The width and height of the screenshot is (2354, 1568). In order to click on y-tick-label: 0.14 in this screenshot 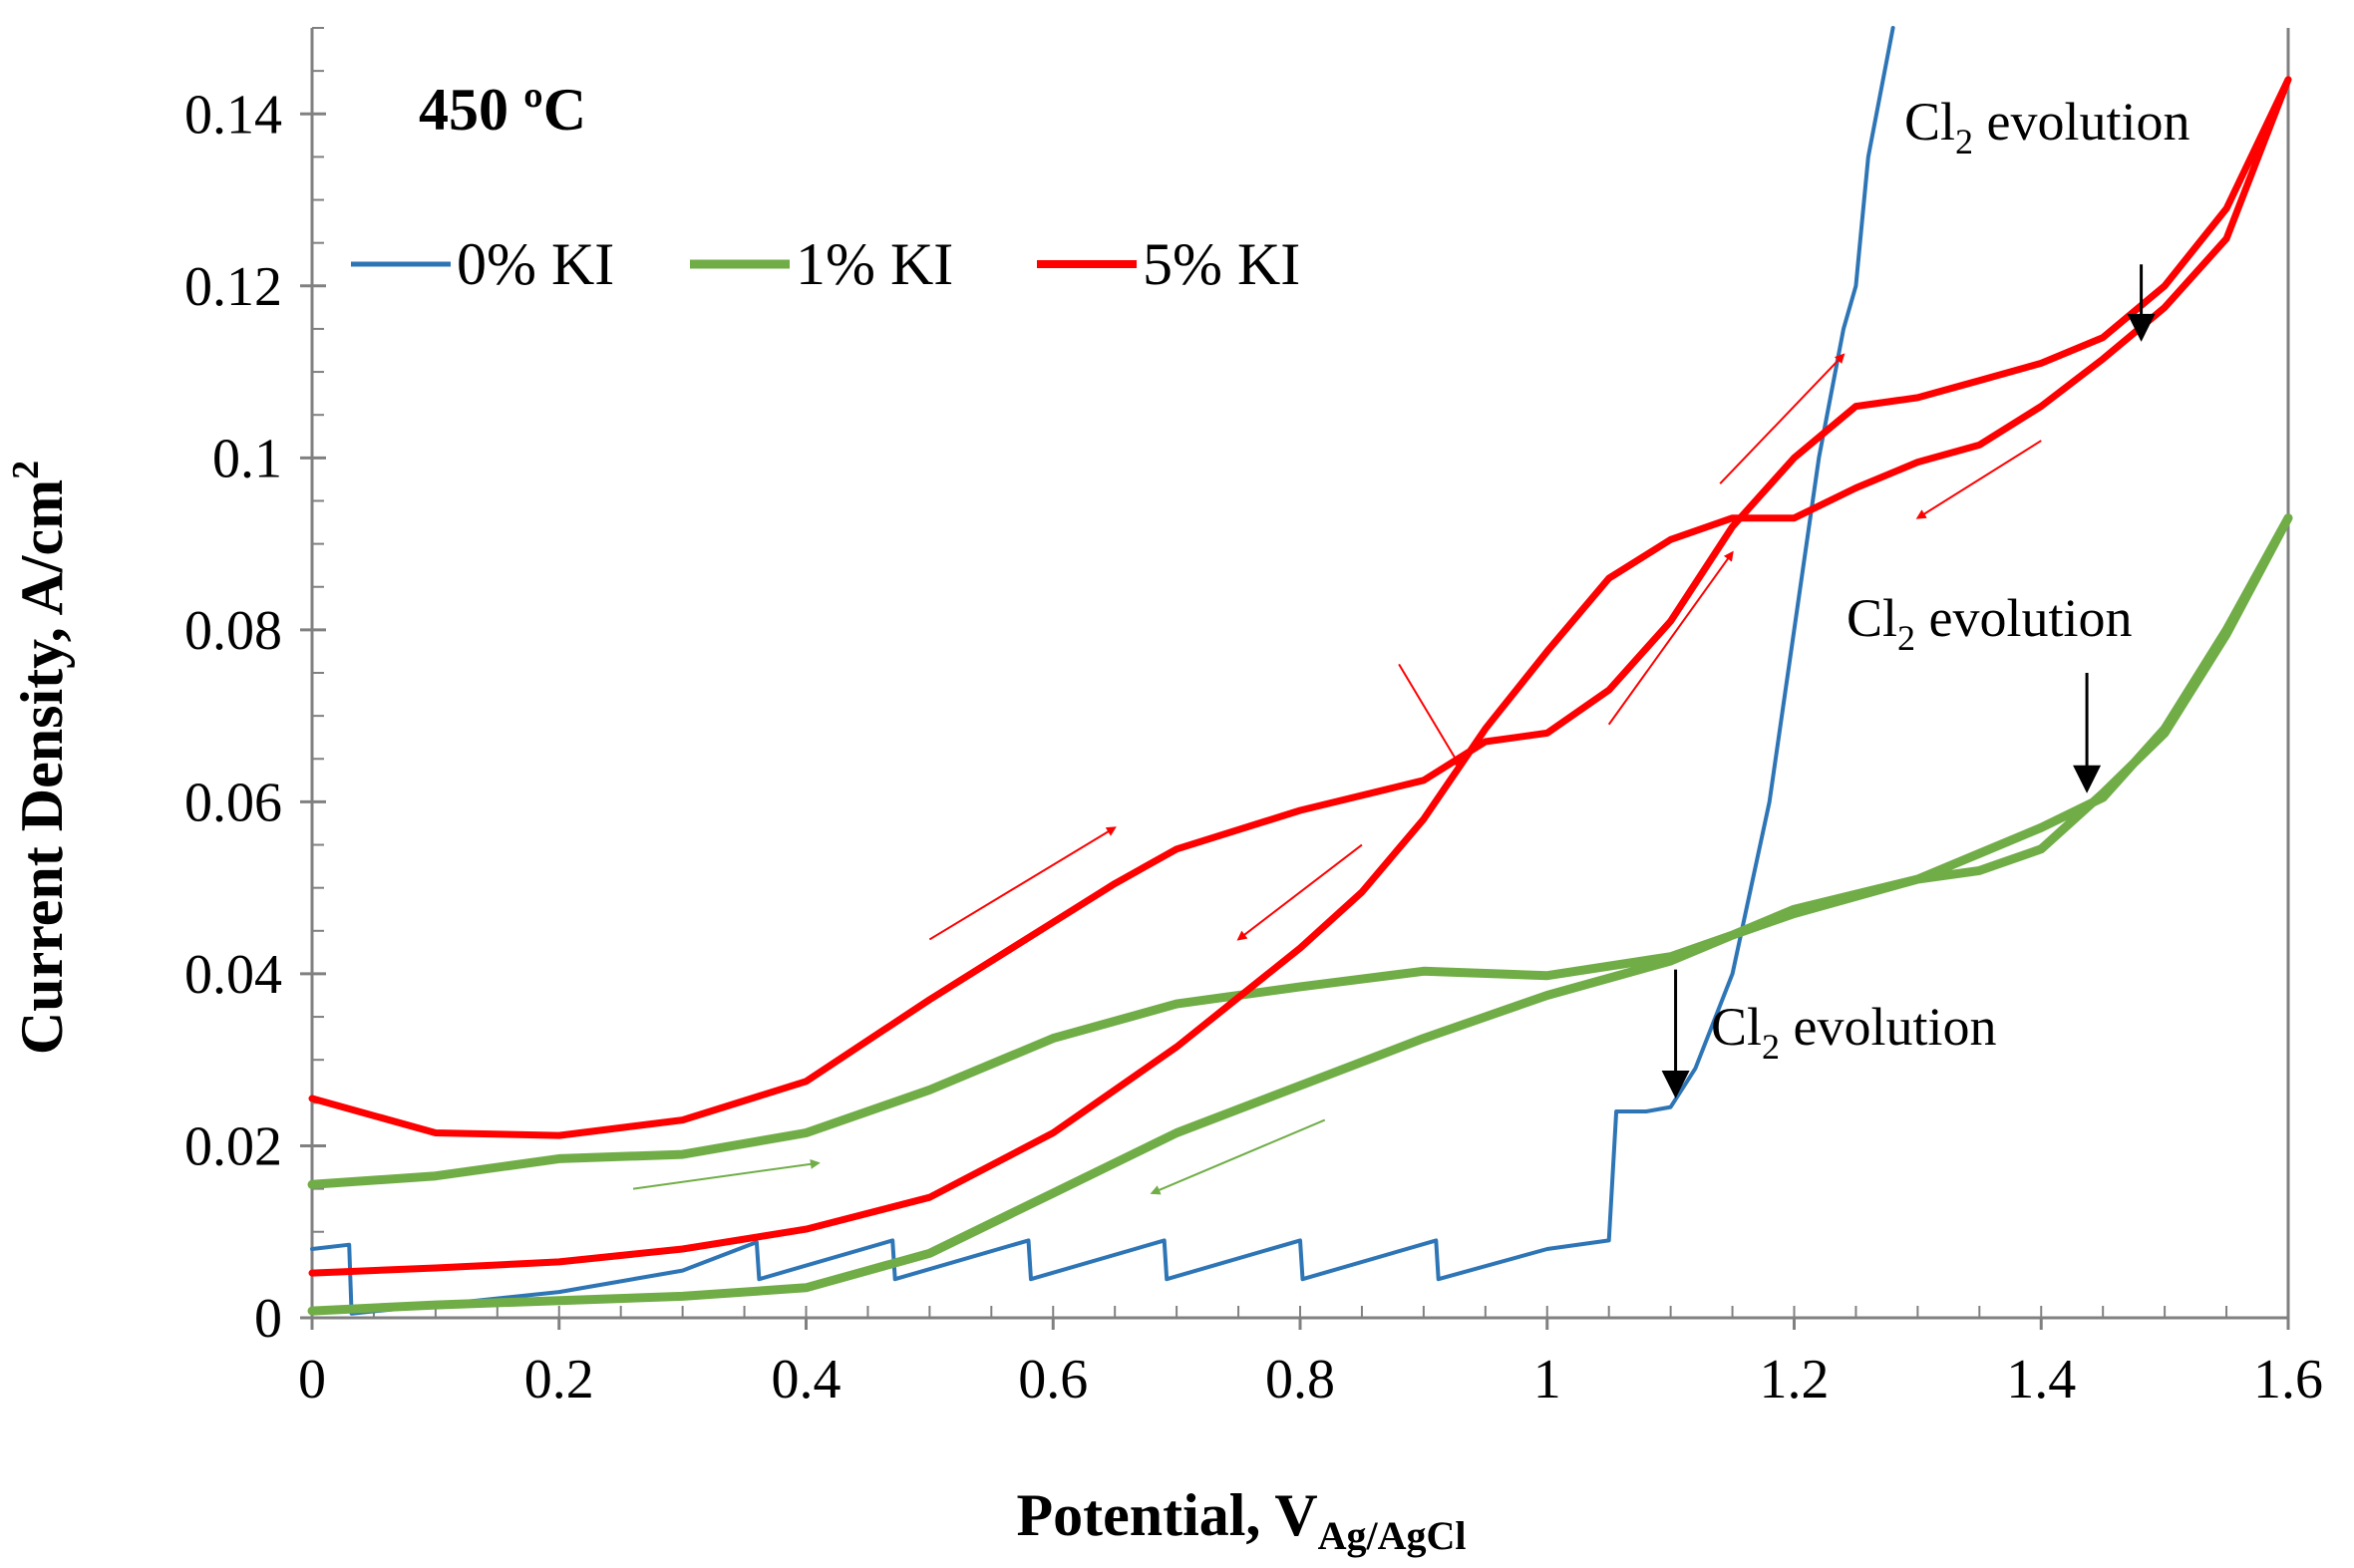, I will do `click(233, 115)`.